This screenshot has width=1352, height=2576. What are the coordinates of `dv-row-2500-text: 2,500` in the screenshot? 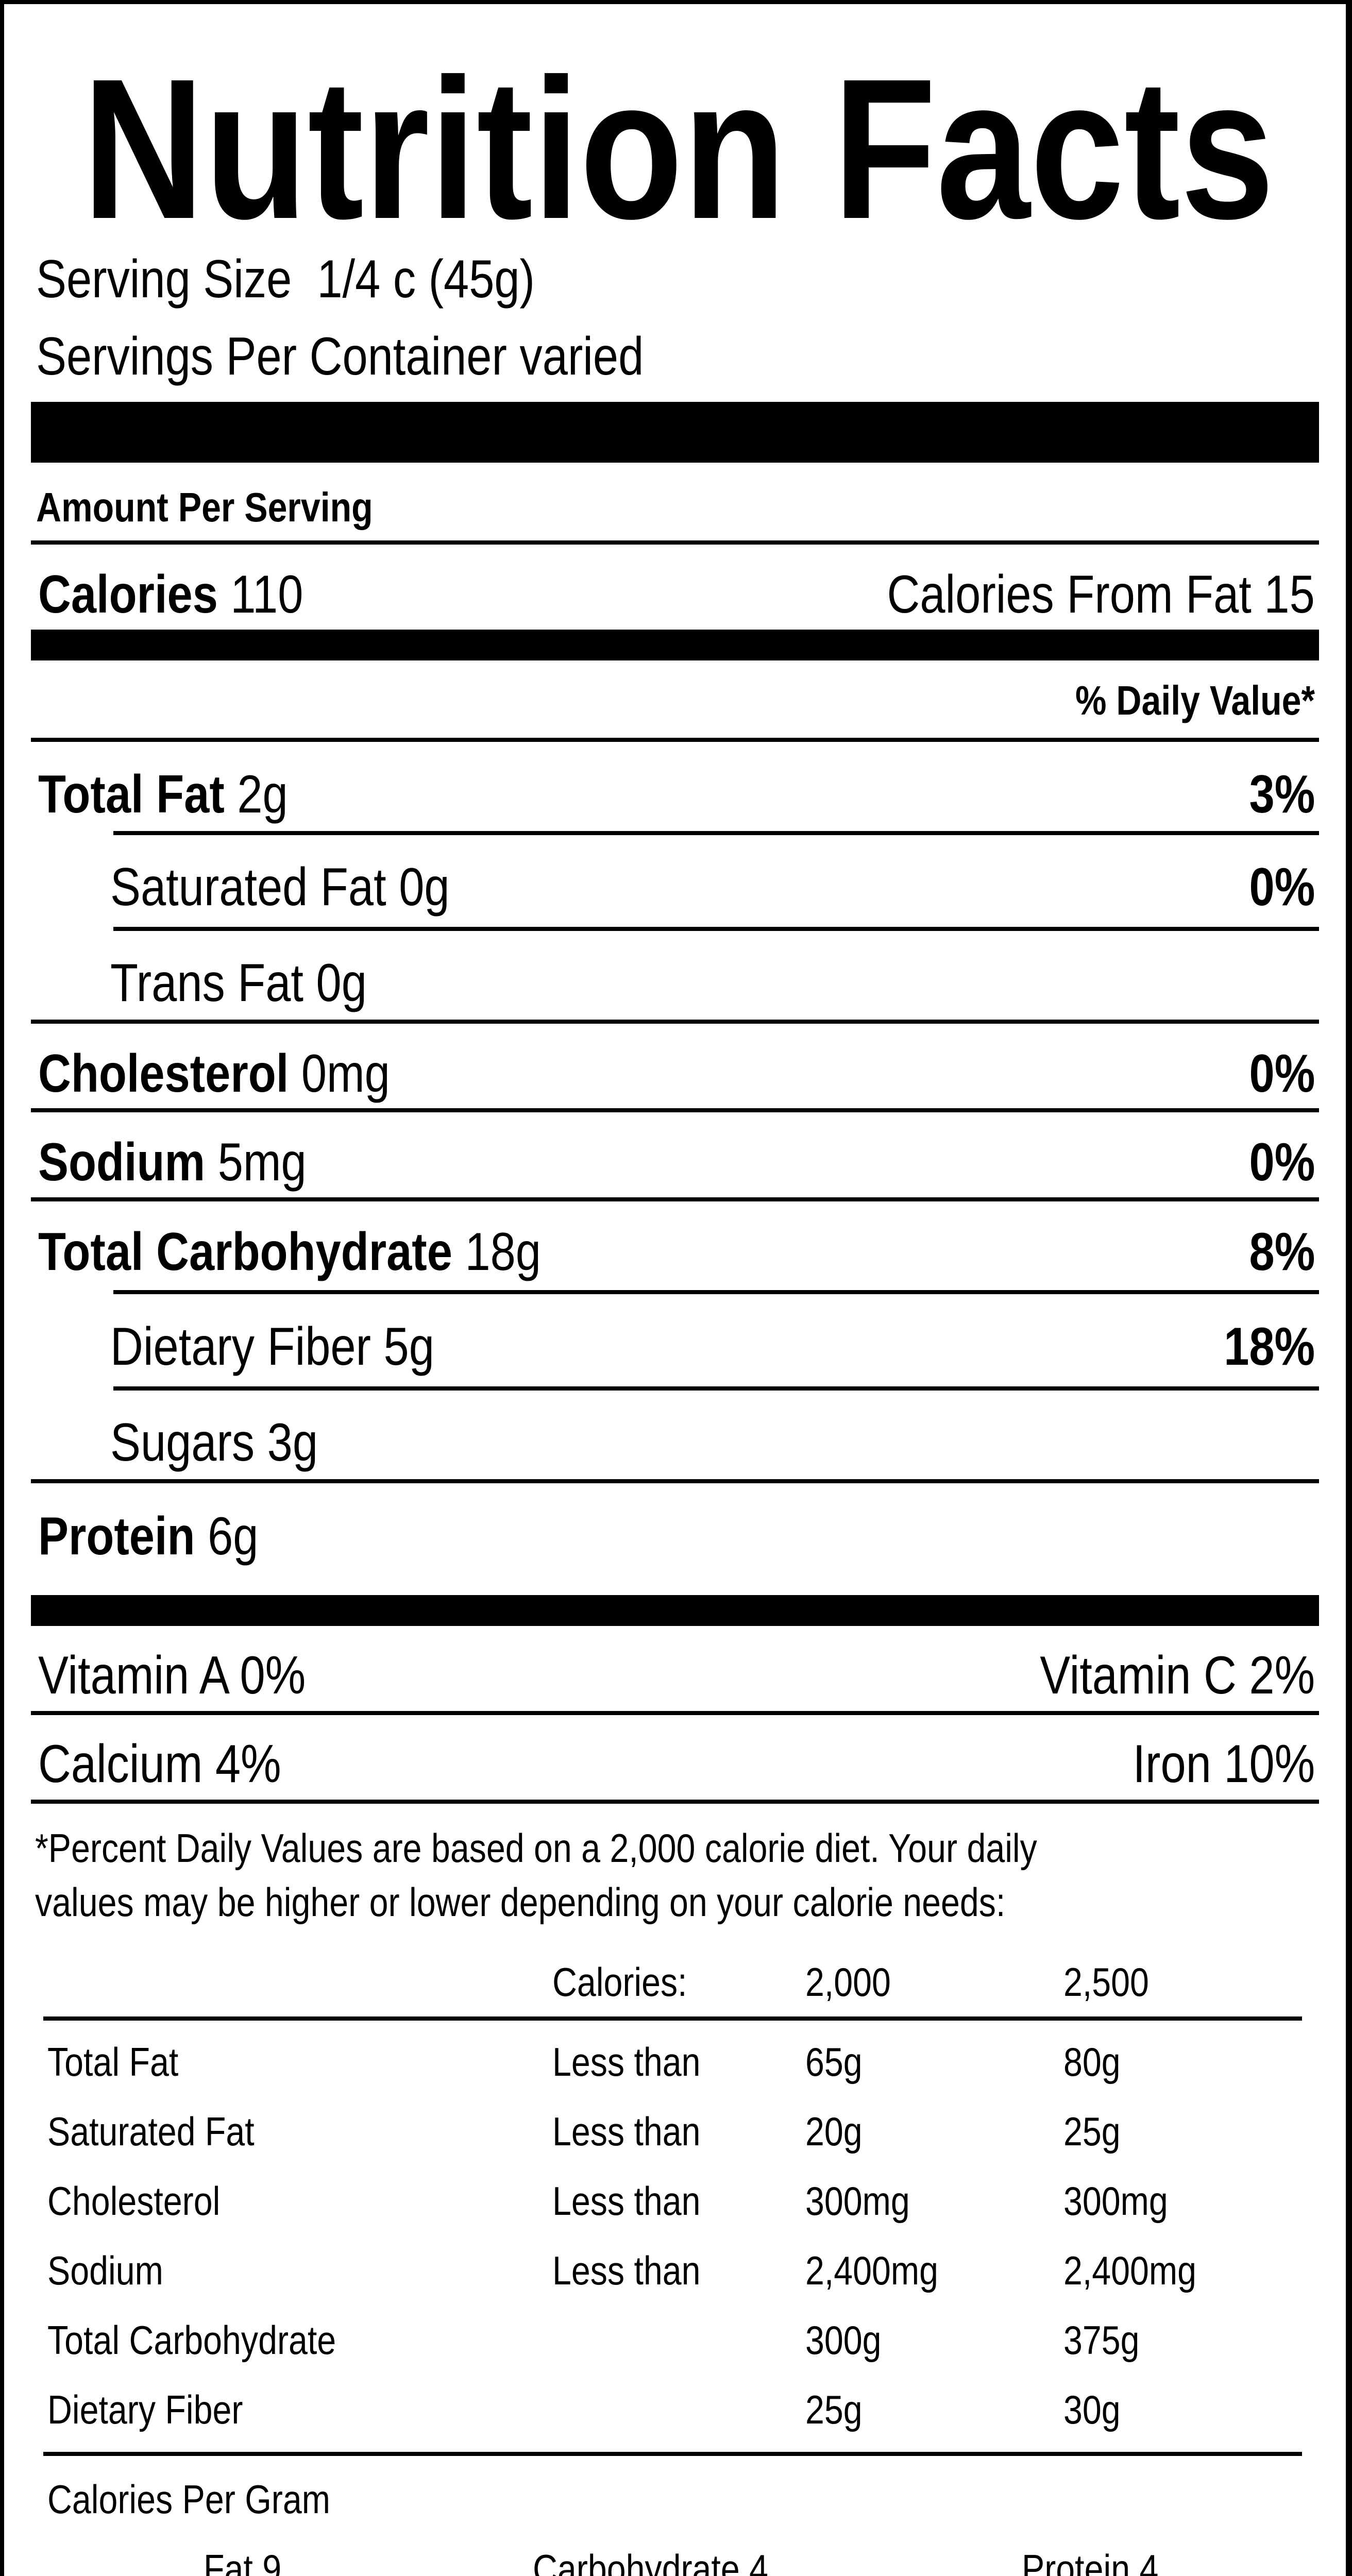 It's located at (1106, 1982).